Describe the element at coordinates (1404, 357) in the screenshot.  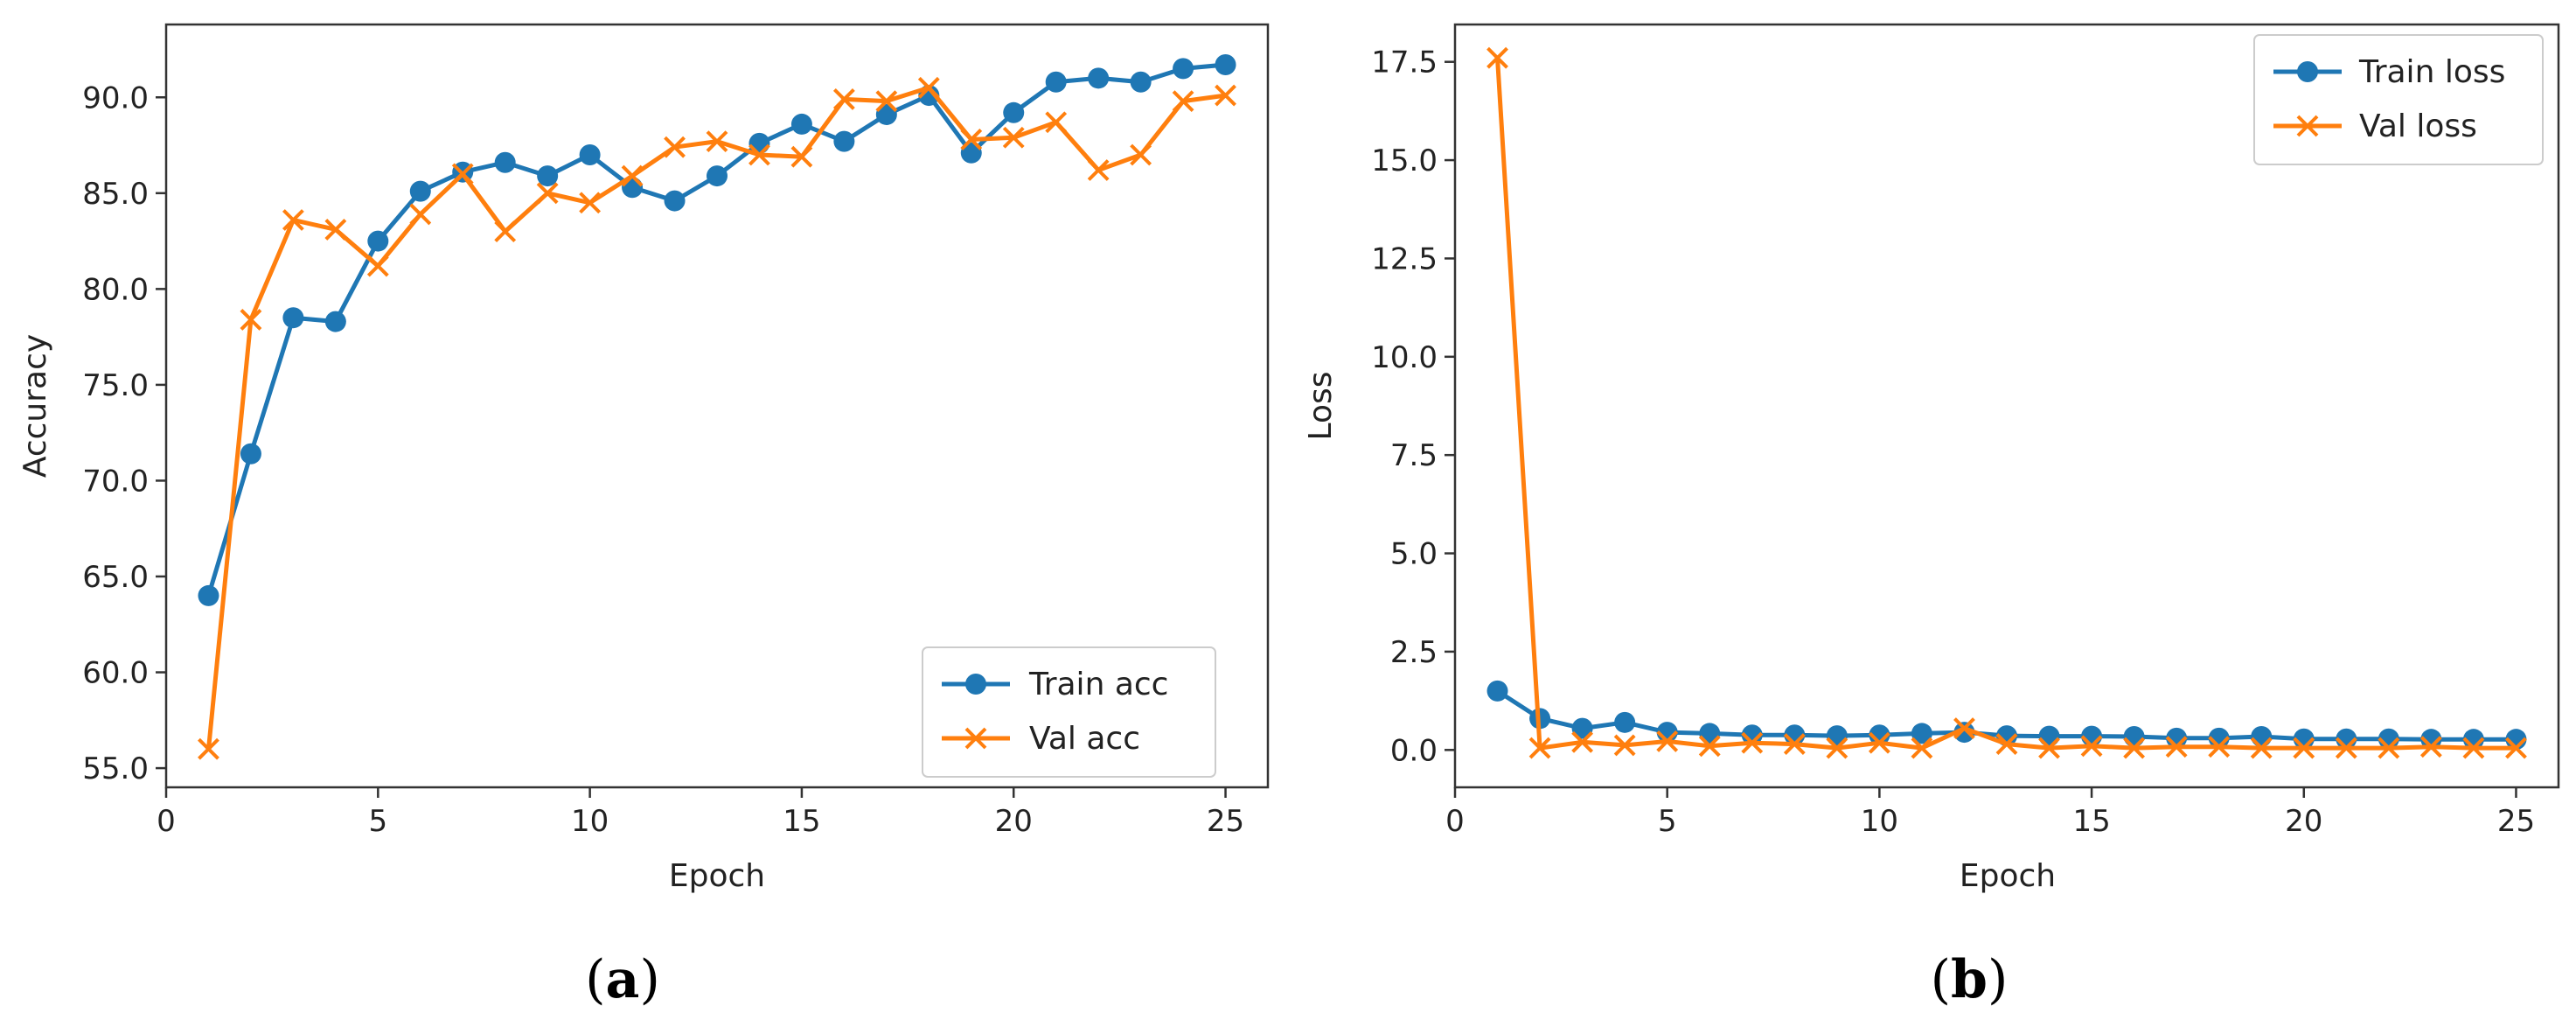
I see `y-tick-label: 10.0` at that location.